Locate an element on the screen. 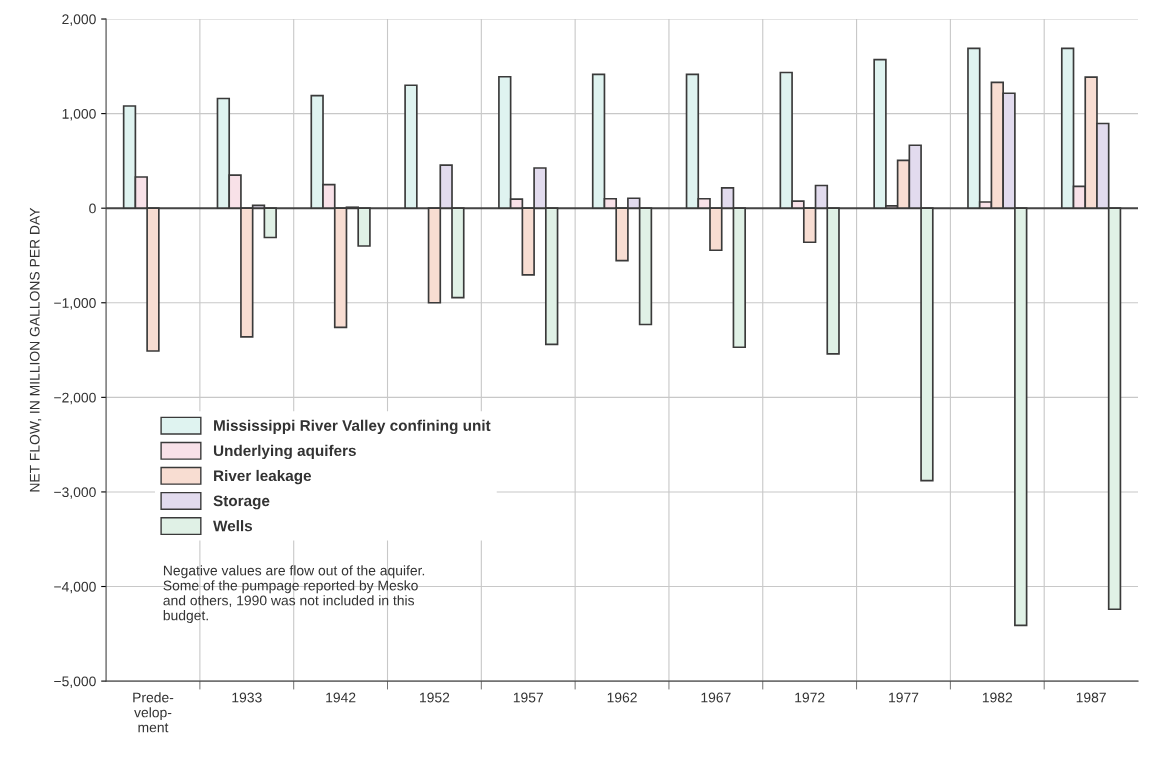  y-tick-label: 1,000 is located at coordinates (79, 114).